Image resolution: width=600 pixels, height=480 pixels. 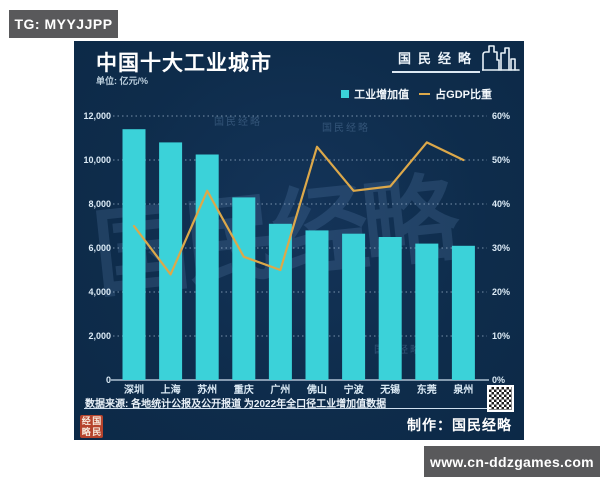 I want to click on tg-badge: TG: MYYJJPP, so click(x=63, y=24).